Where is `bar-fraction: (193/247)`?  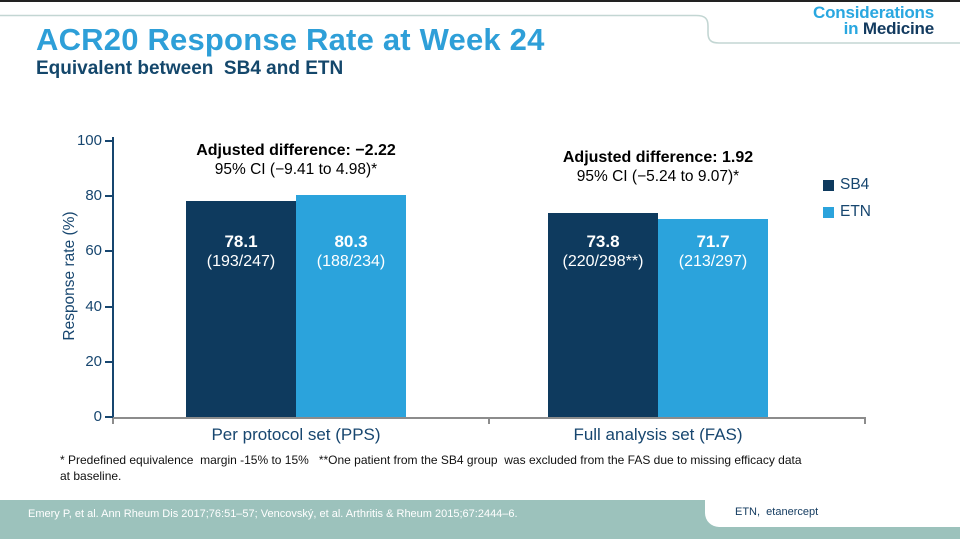 bar-fraction: (193/247) is located at coordinates (241, 261).